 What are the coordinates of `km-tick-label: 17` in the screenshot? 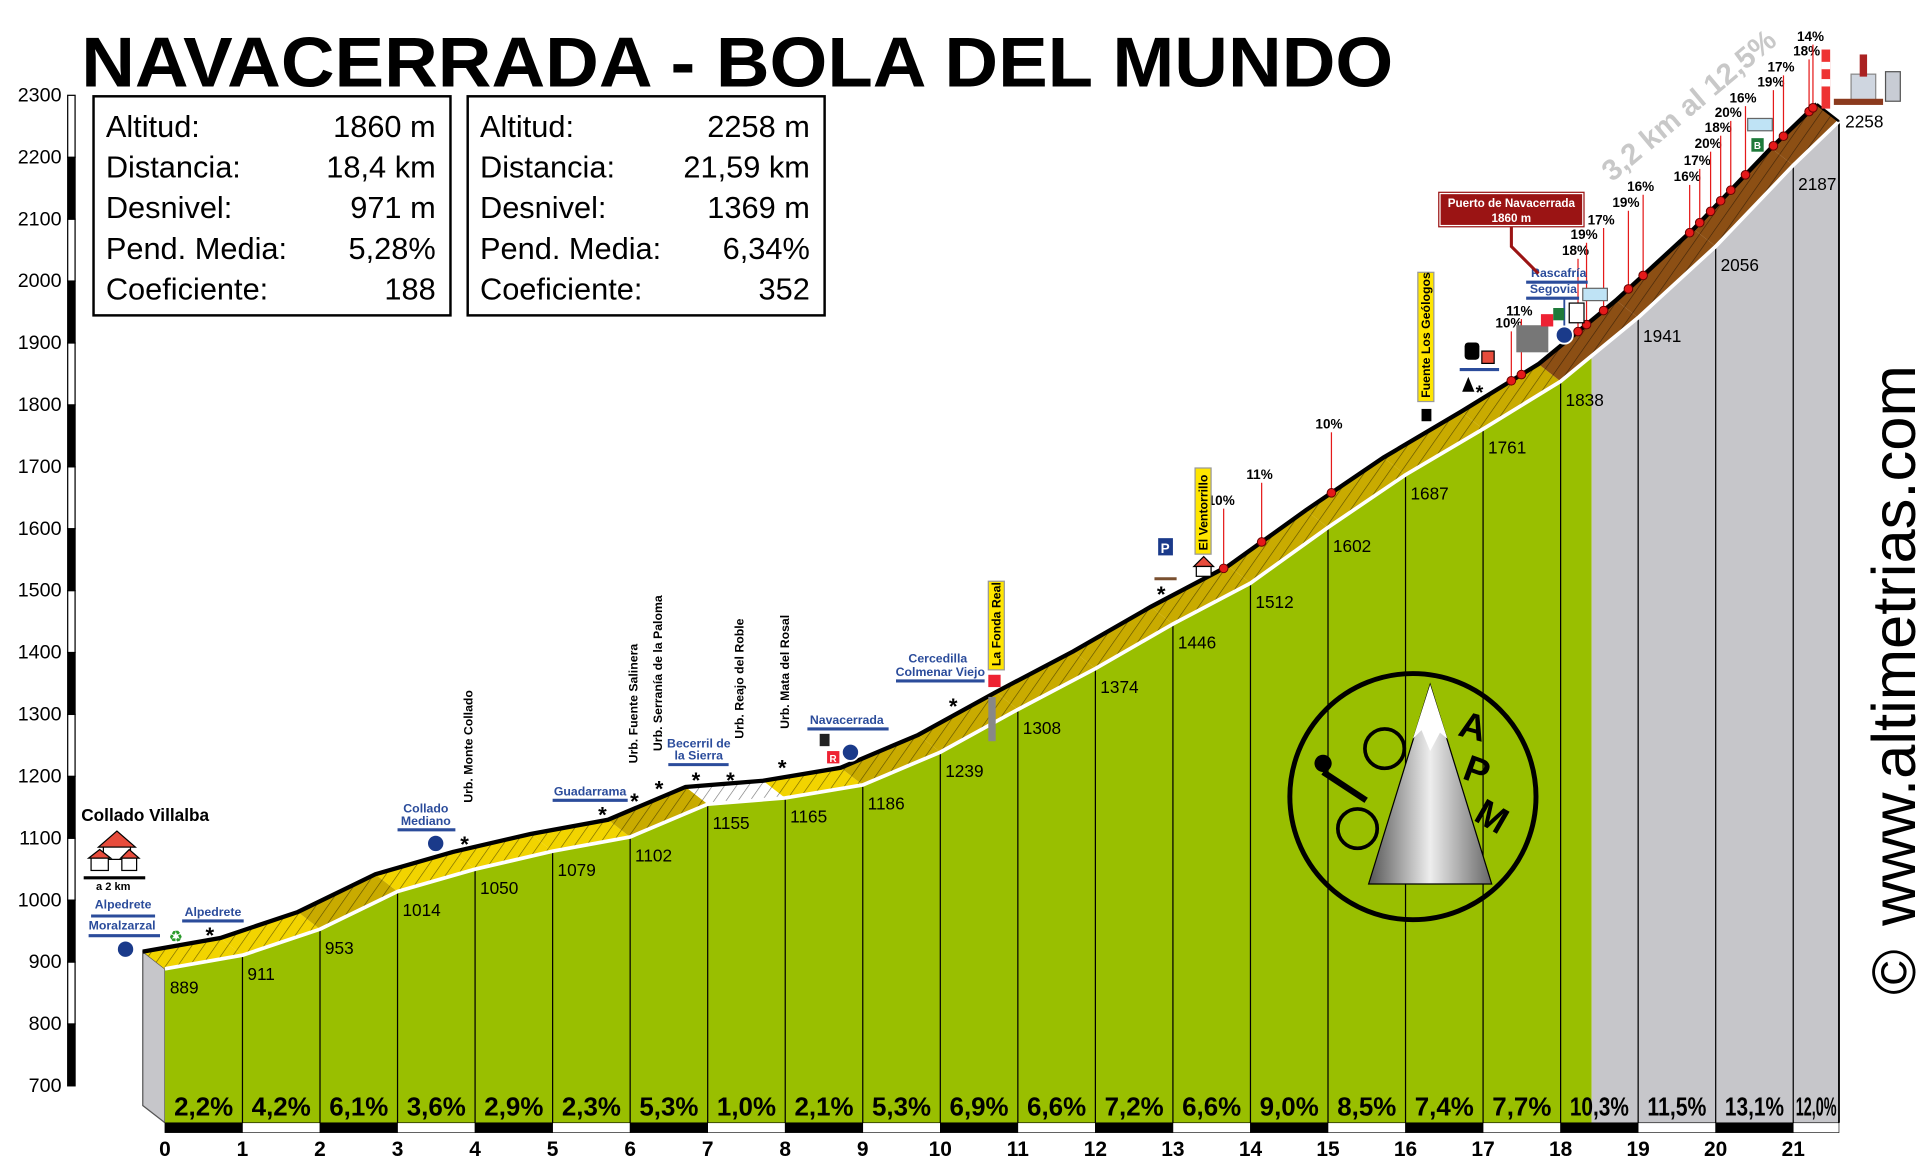 It's located at (1482, 1149).